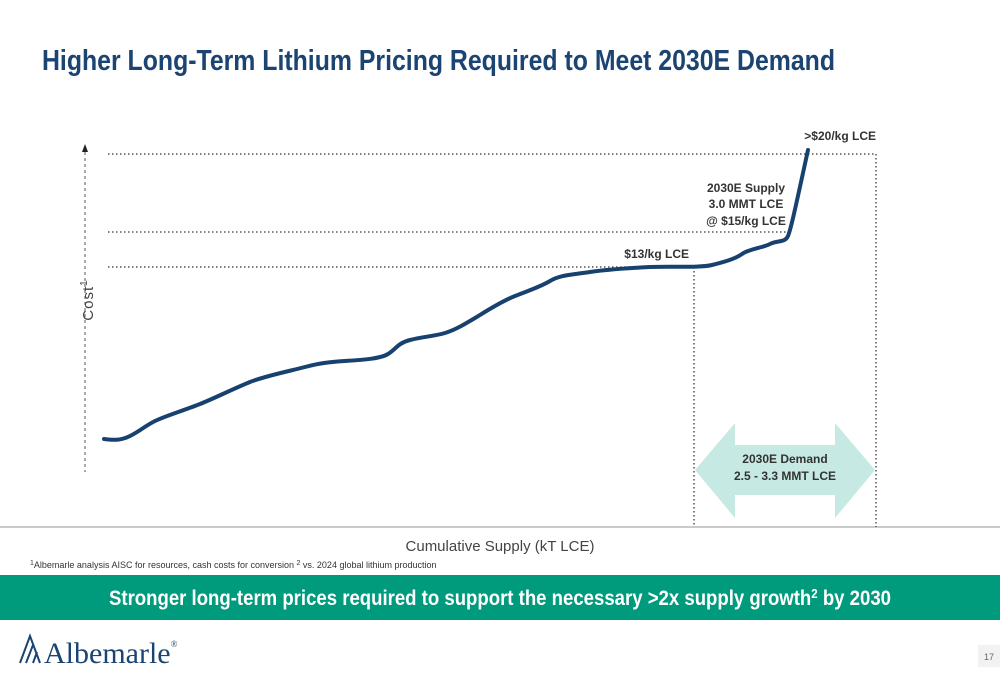 Image resolution: width=1000 pixels, height=685 pixels. Describe the element at coordinates (299, 563) in the screenshot. I see `footnote-sup: 2` at that location.